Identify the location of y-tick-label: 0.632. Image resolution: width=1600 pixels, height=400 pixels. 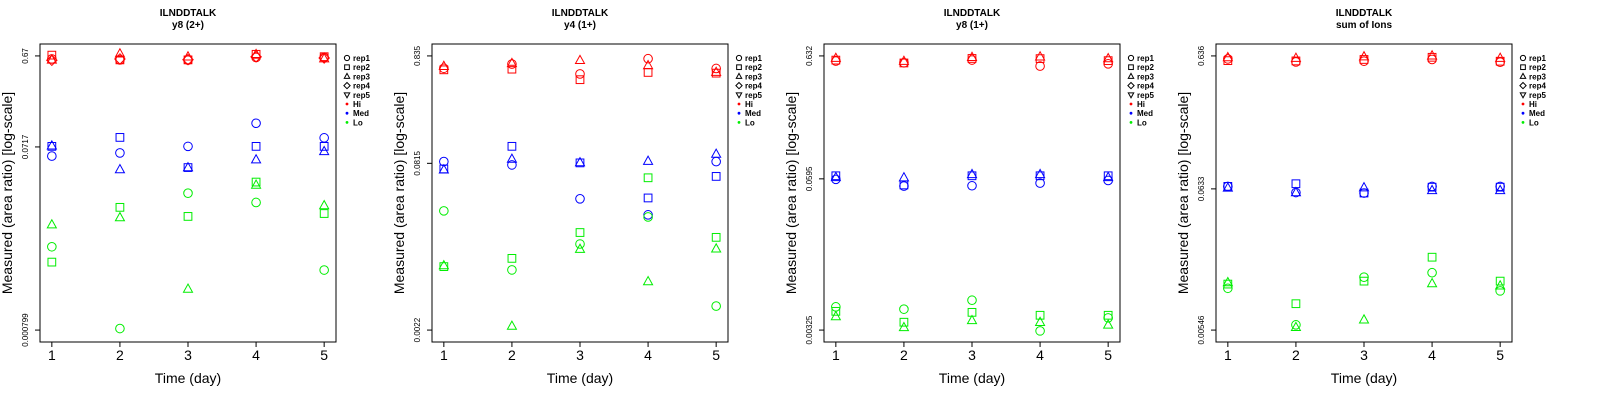
(809, 55).